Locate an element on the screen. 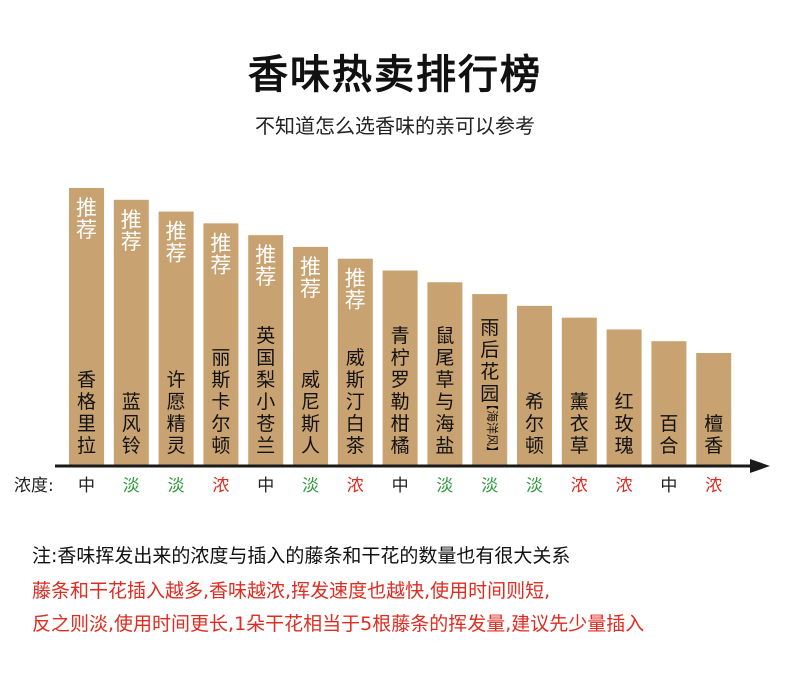 This screenshot has width=790, height=673. category-label-char: 拉 is located at coordinates (86, 446).